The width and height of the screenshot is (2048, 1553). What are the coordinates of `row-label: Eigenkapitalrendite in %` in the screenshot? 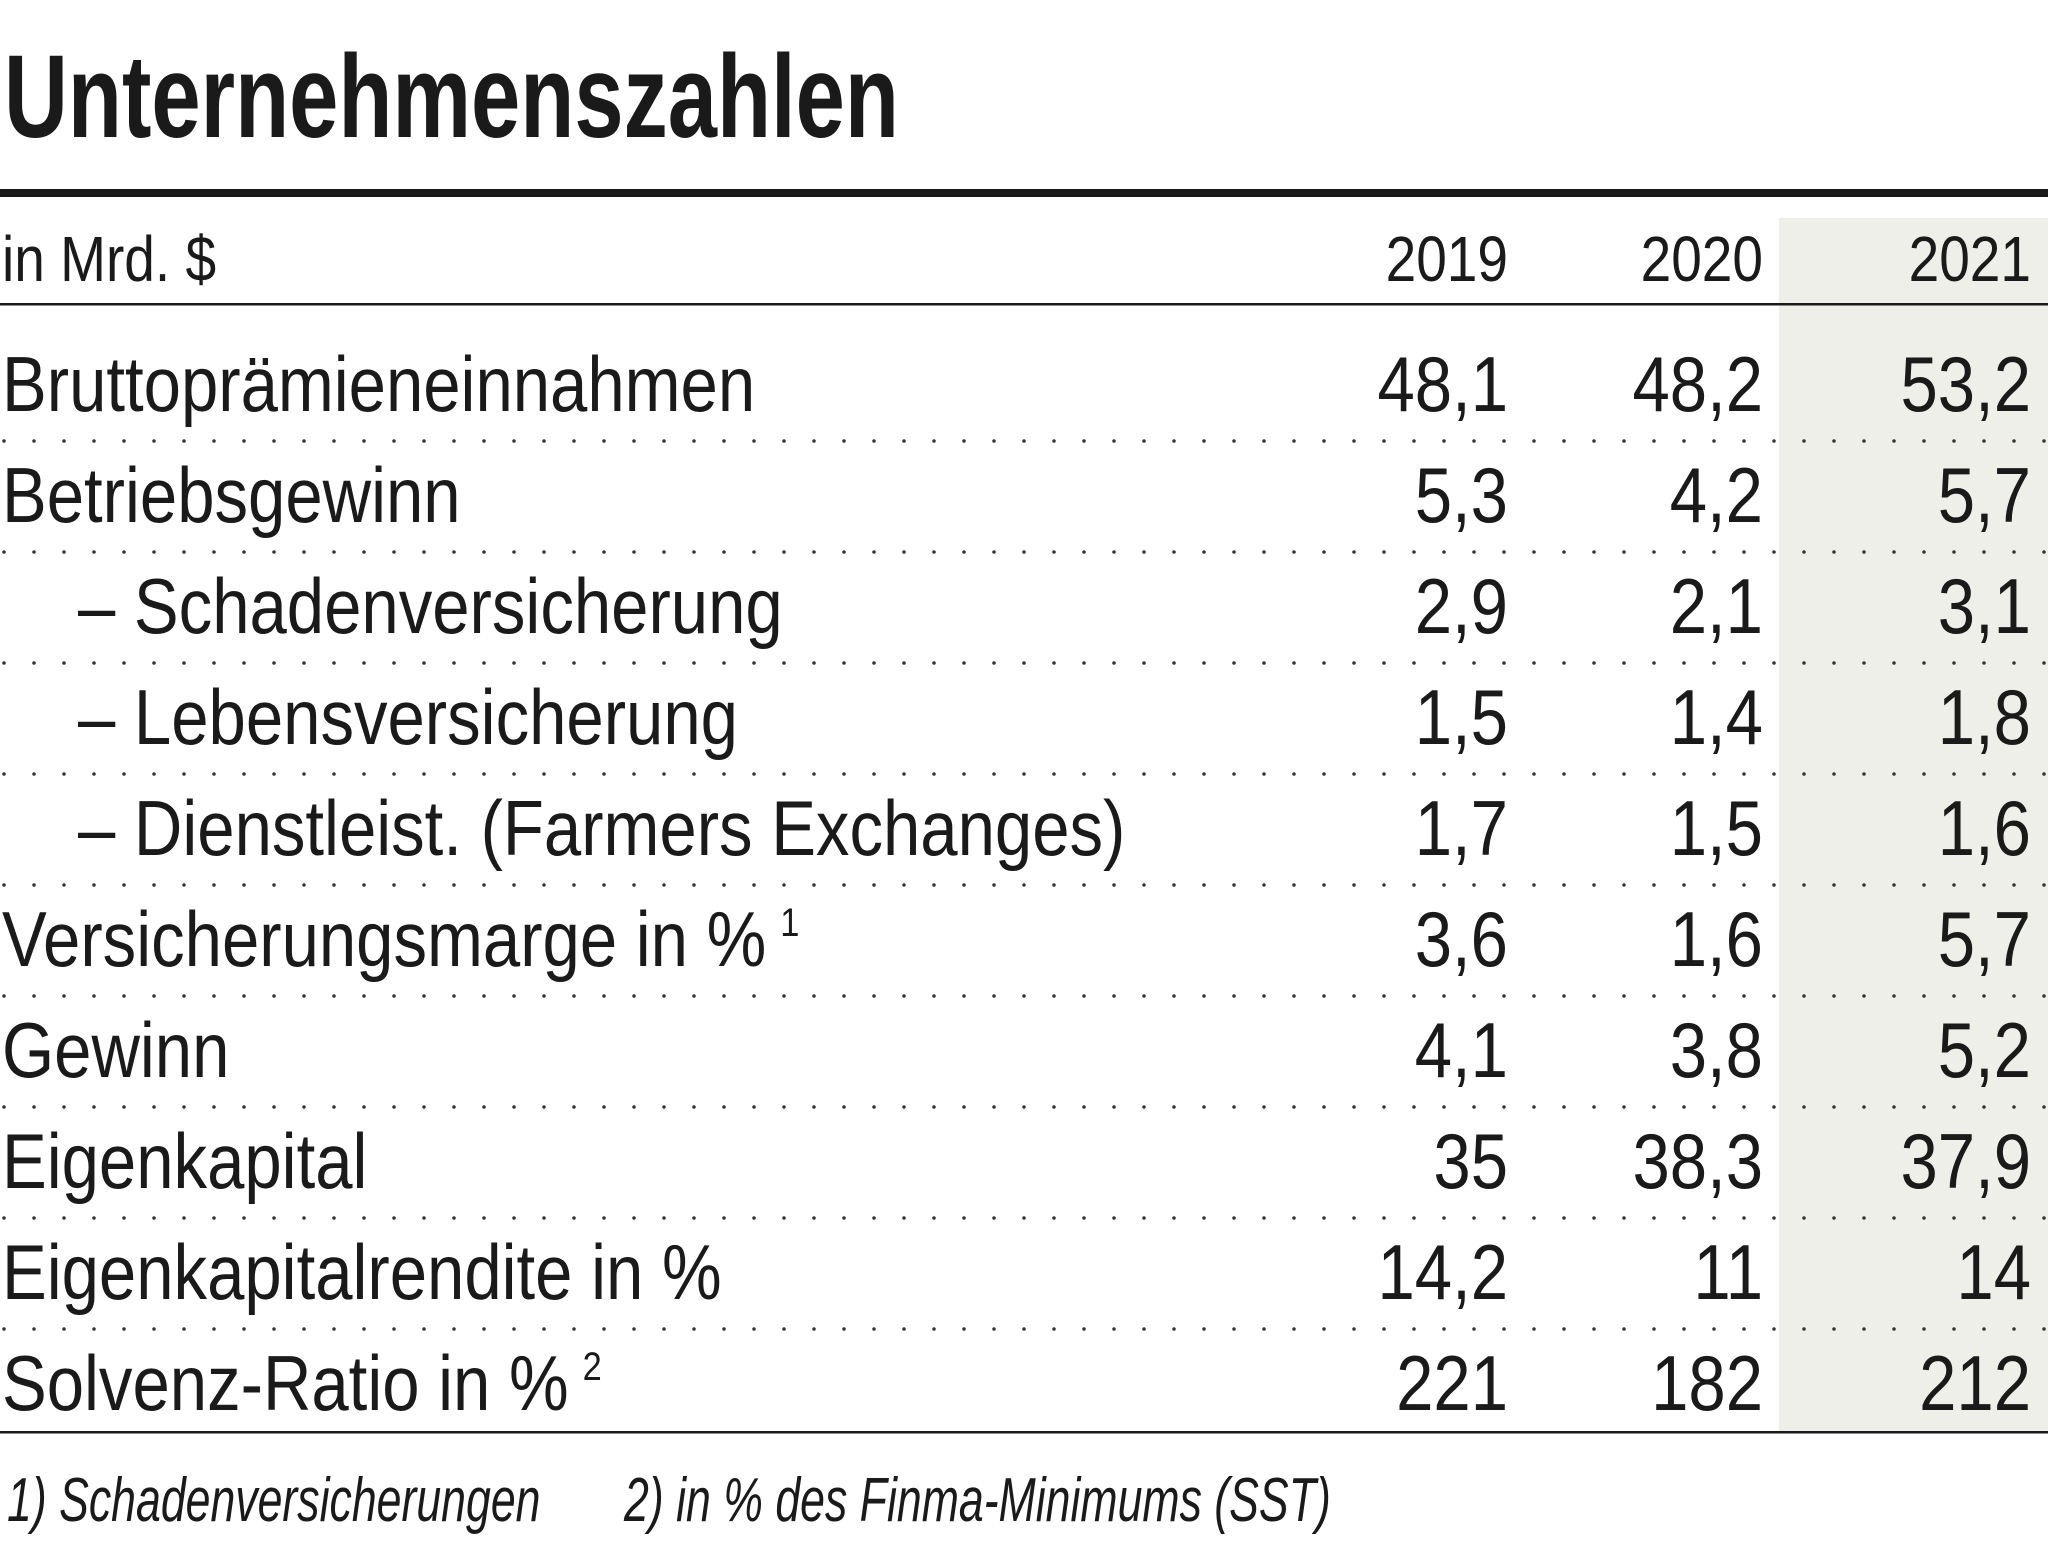 It's located at (362, 1272).